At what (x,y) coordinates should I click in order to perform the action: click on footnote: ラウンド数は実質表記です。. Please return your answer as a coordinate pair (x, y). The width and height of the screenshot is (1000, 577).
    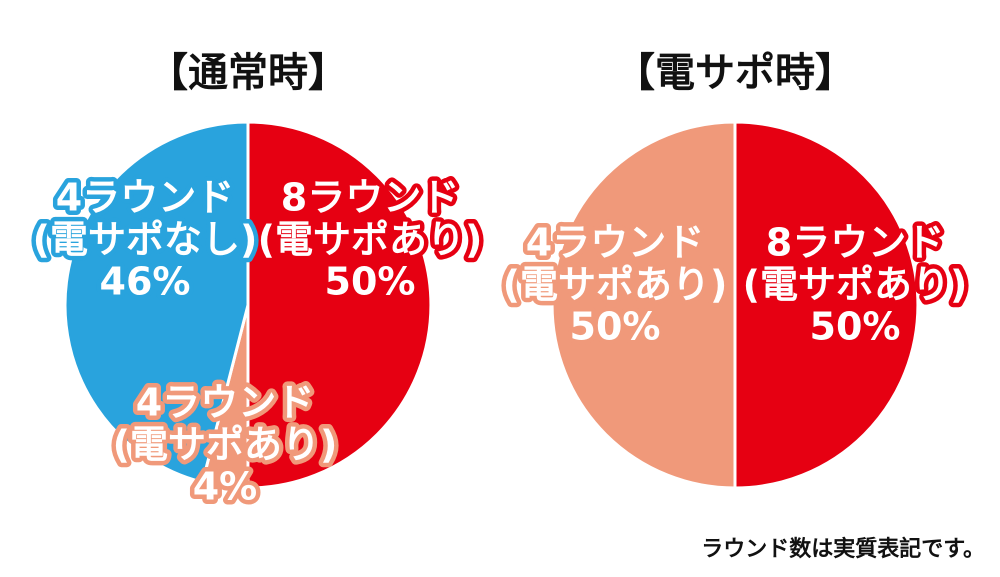
    Looking at the image, I should click on (843, 549).